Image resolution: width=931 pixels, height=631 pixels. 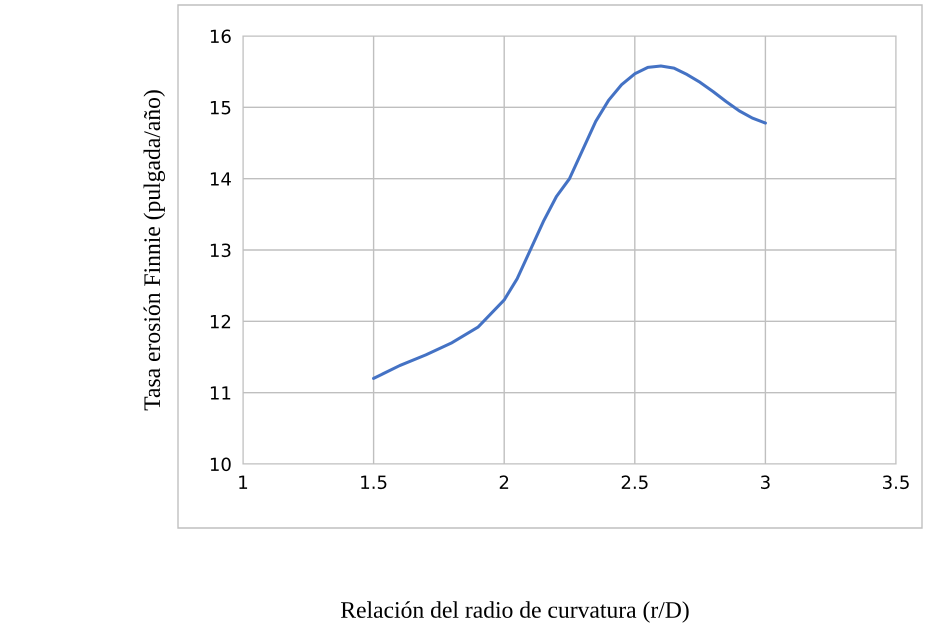 What do you see at coordinates (220, 464) in the screenshot?
I see `y-tick-label: 10` at bounding box center [220, 464].